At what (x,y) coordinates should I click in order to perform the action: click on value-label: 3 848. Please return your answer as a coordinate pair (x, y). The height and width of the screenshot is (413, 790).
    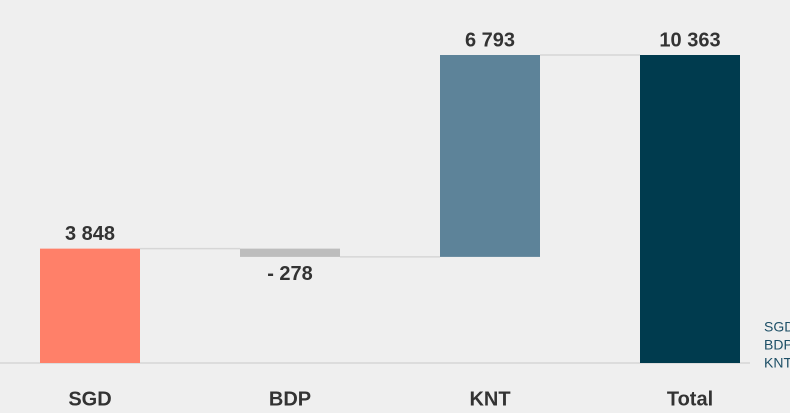
    Looking at the image, I should click on (90, 234).